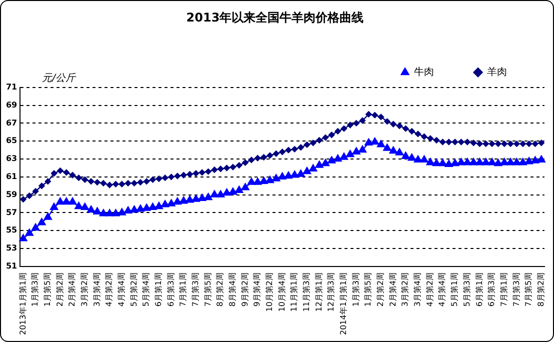  What do you see at coordinates (294, 292) in the screenshot?
I see `x-tick-label: 11月第1周` at bounding box center [294, 292].